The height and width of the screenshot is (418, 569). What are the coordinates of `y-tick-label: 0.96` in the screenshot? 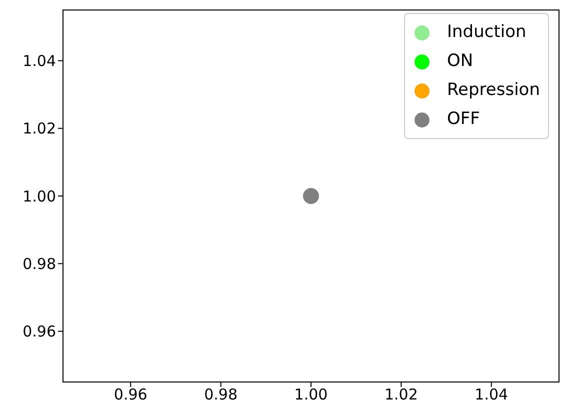 It's located at (39, 331).